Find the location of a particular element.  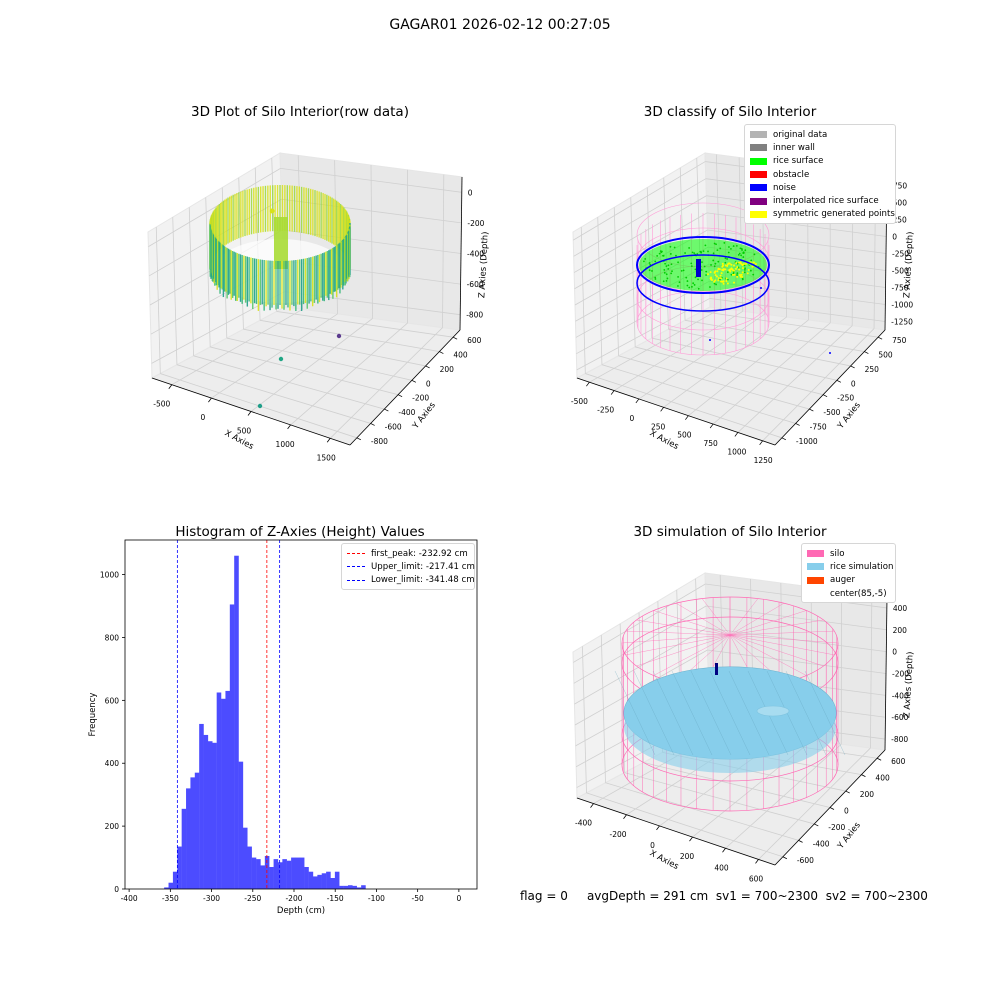

p4-xlabel: X Axies is located at coordinates (664, 860).